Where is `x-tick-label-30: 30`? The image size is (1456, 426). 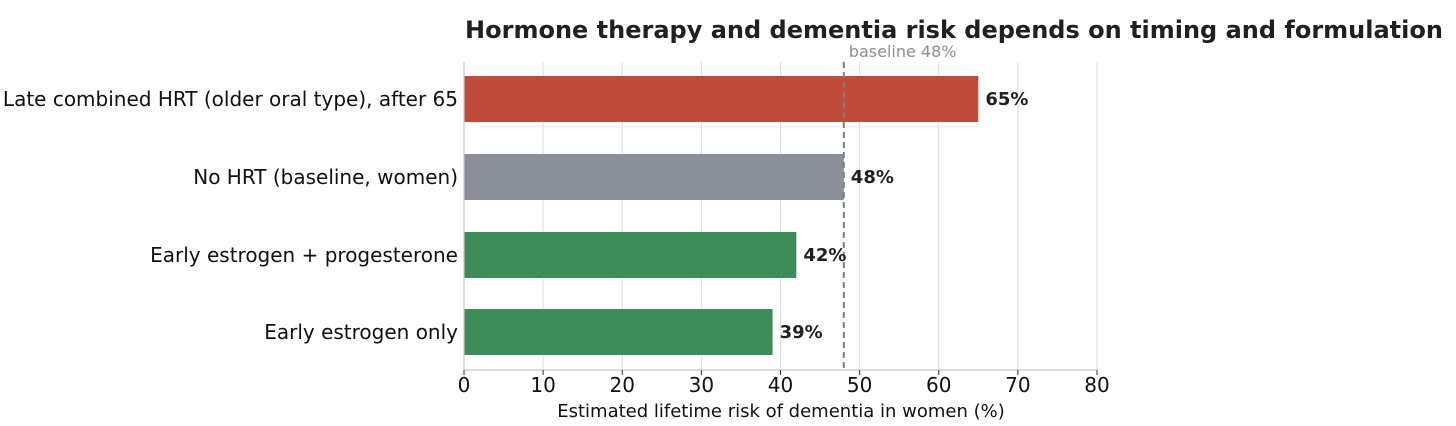
x-tick-label-30: 30 is located at coordinates (701, 385).